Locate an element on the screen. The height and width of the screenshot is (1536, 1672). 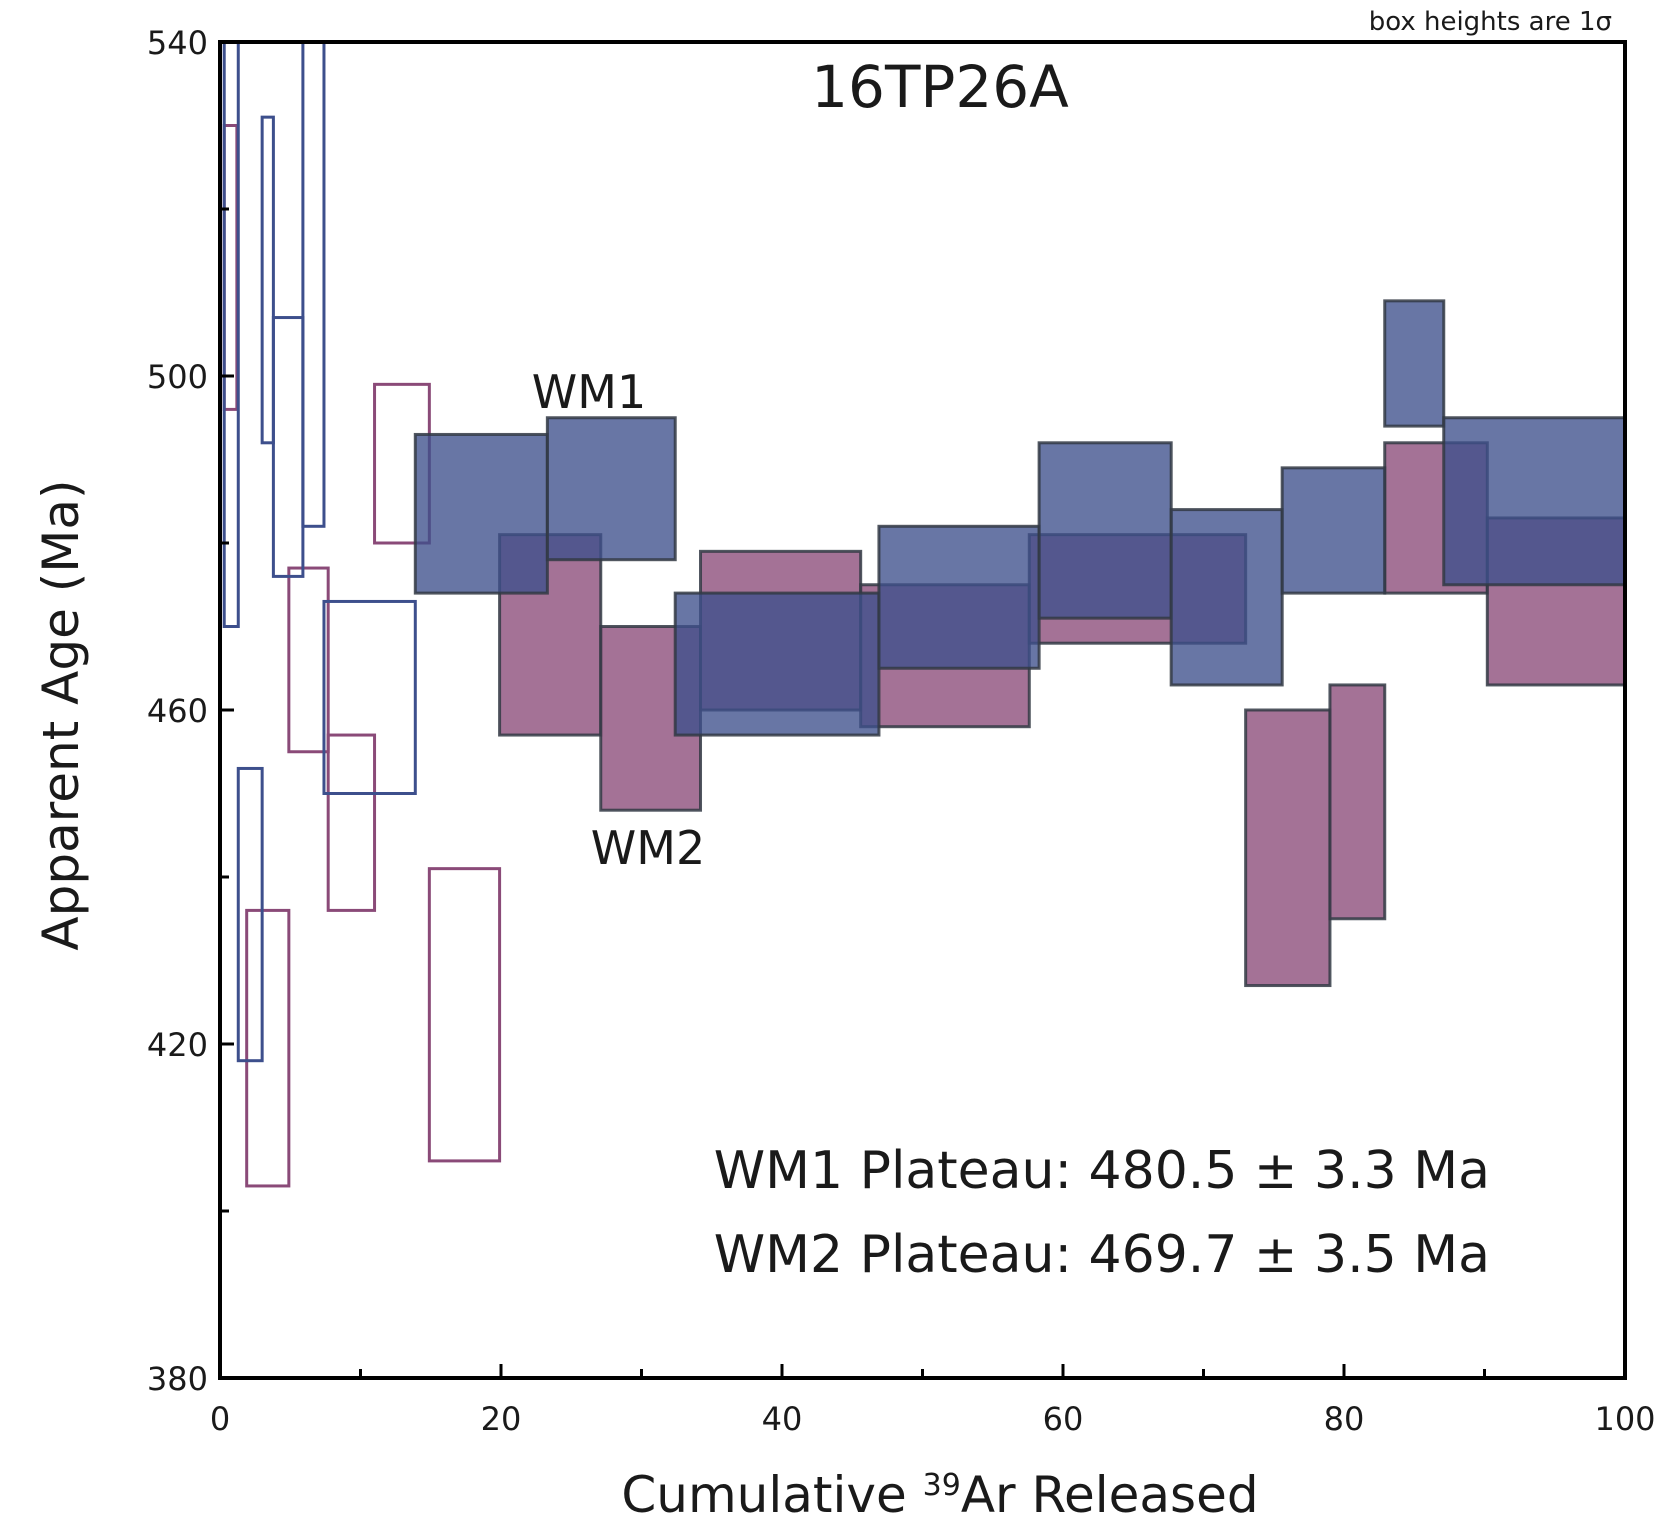
x-axis-label: Cumulative 39Ar Released is located at coordinates (939, 1495).